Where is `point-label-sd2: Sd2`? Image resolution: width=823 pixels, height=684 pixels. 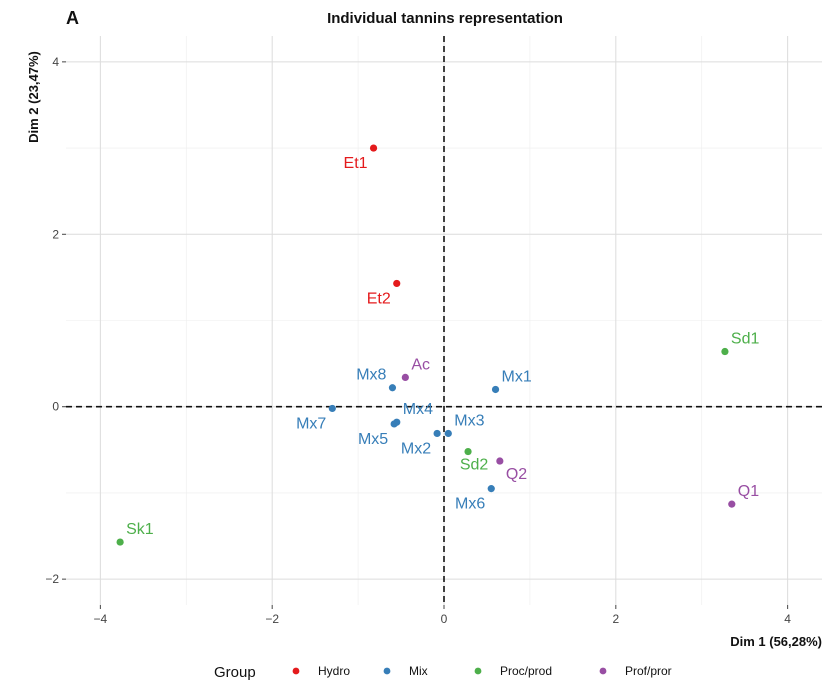
point-label-sd2: Sd2 is located at coordinates (474, 465).